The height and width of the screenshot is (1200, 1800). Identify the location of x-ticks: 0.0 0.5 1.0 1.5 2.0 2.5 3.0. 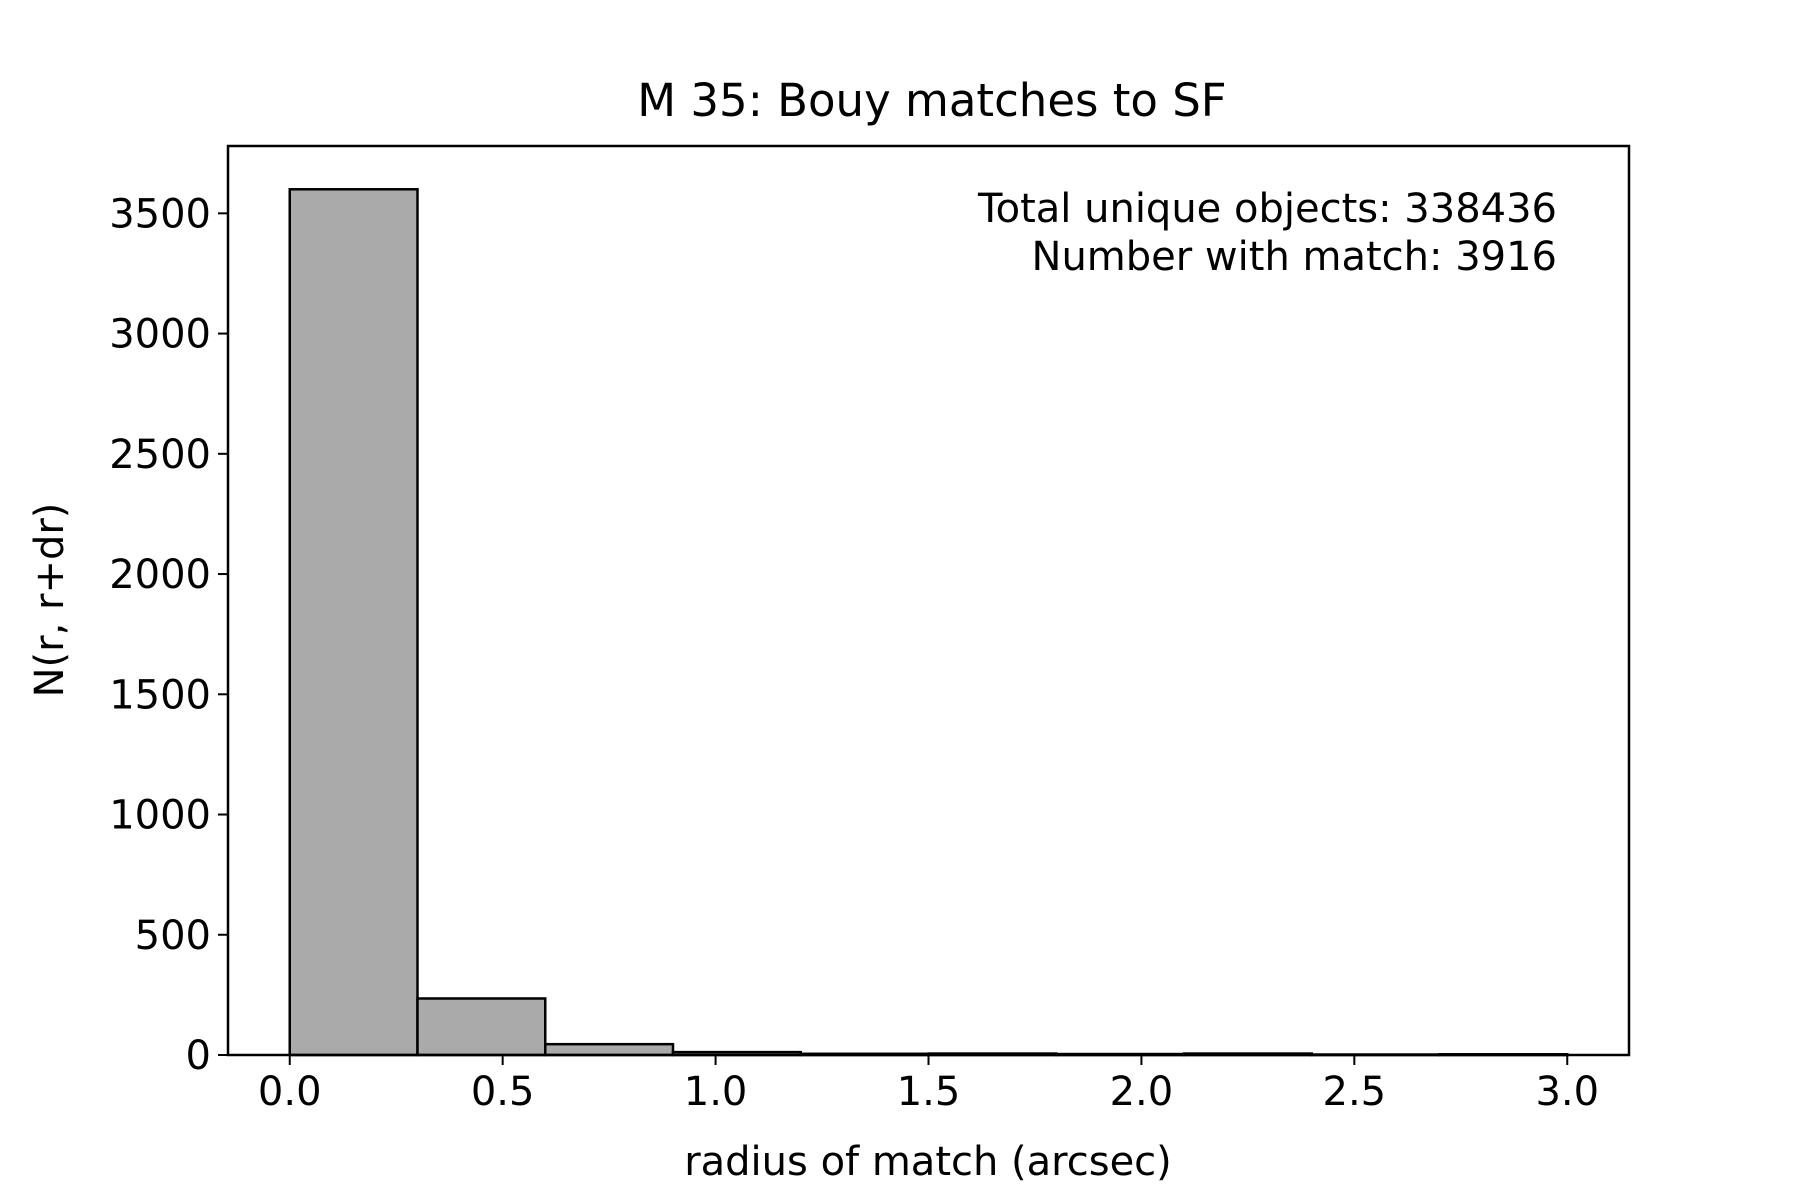
(928, 1085).